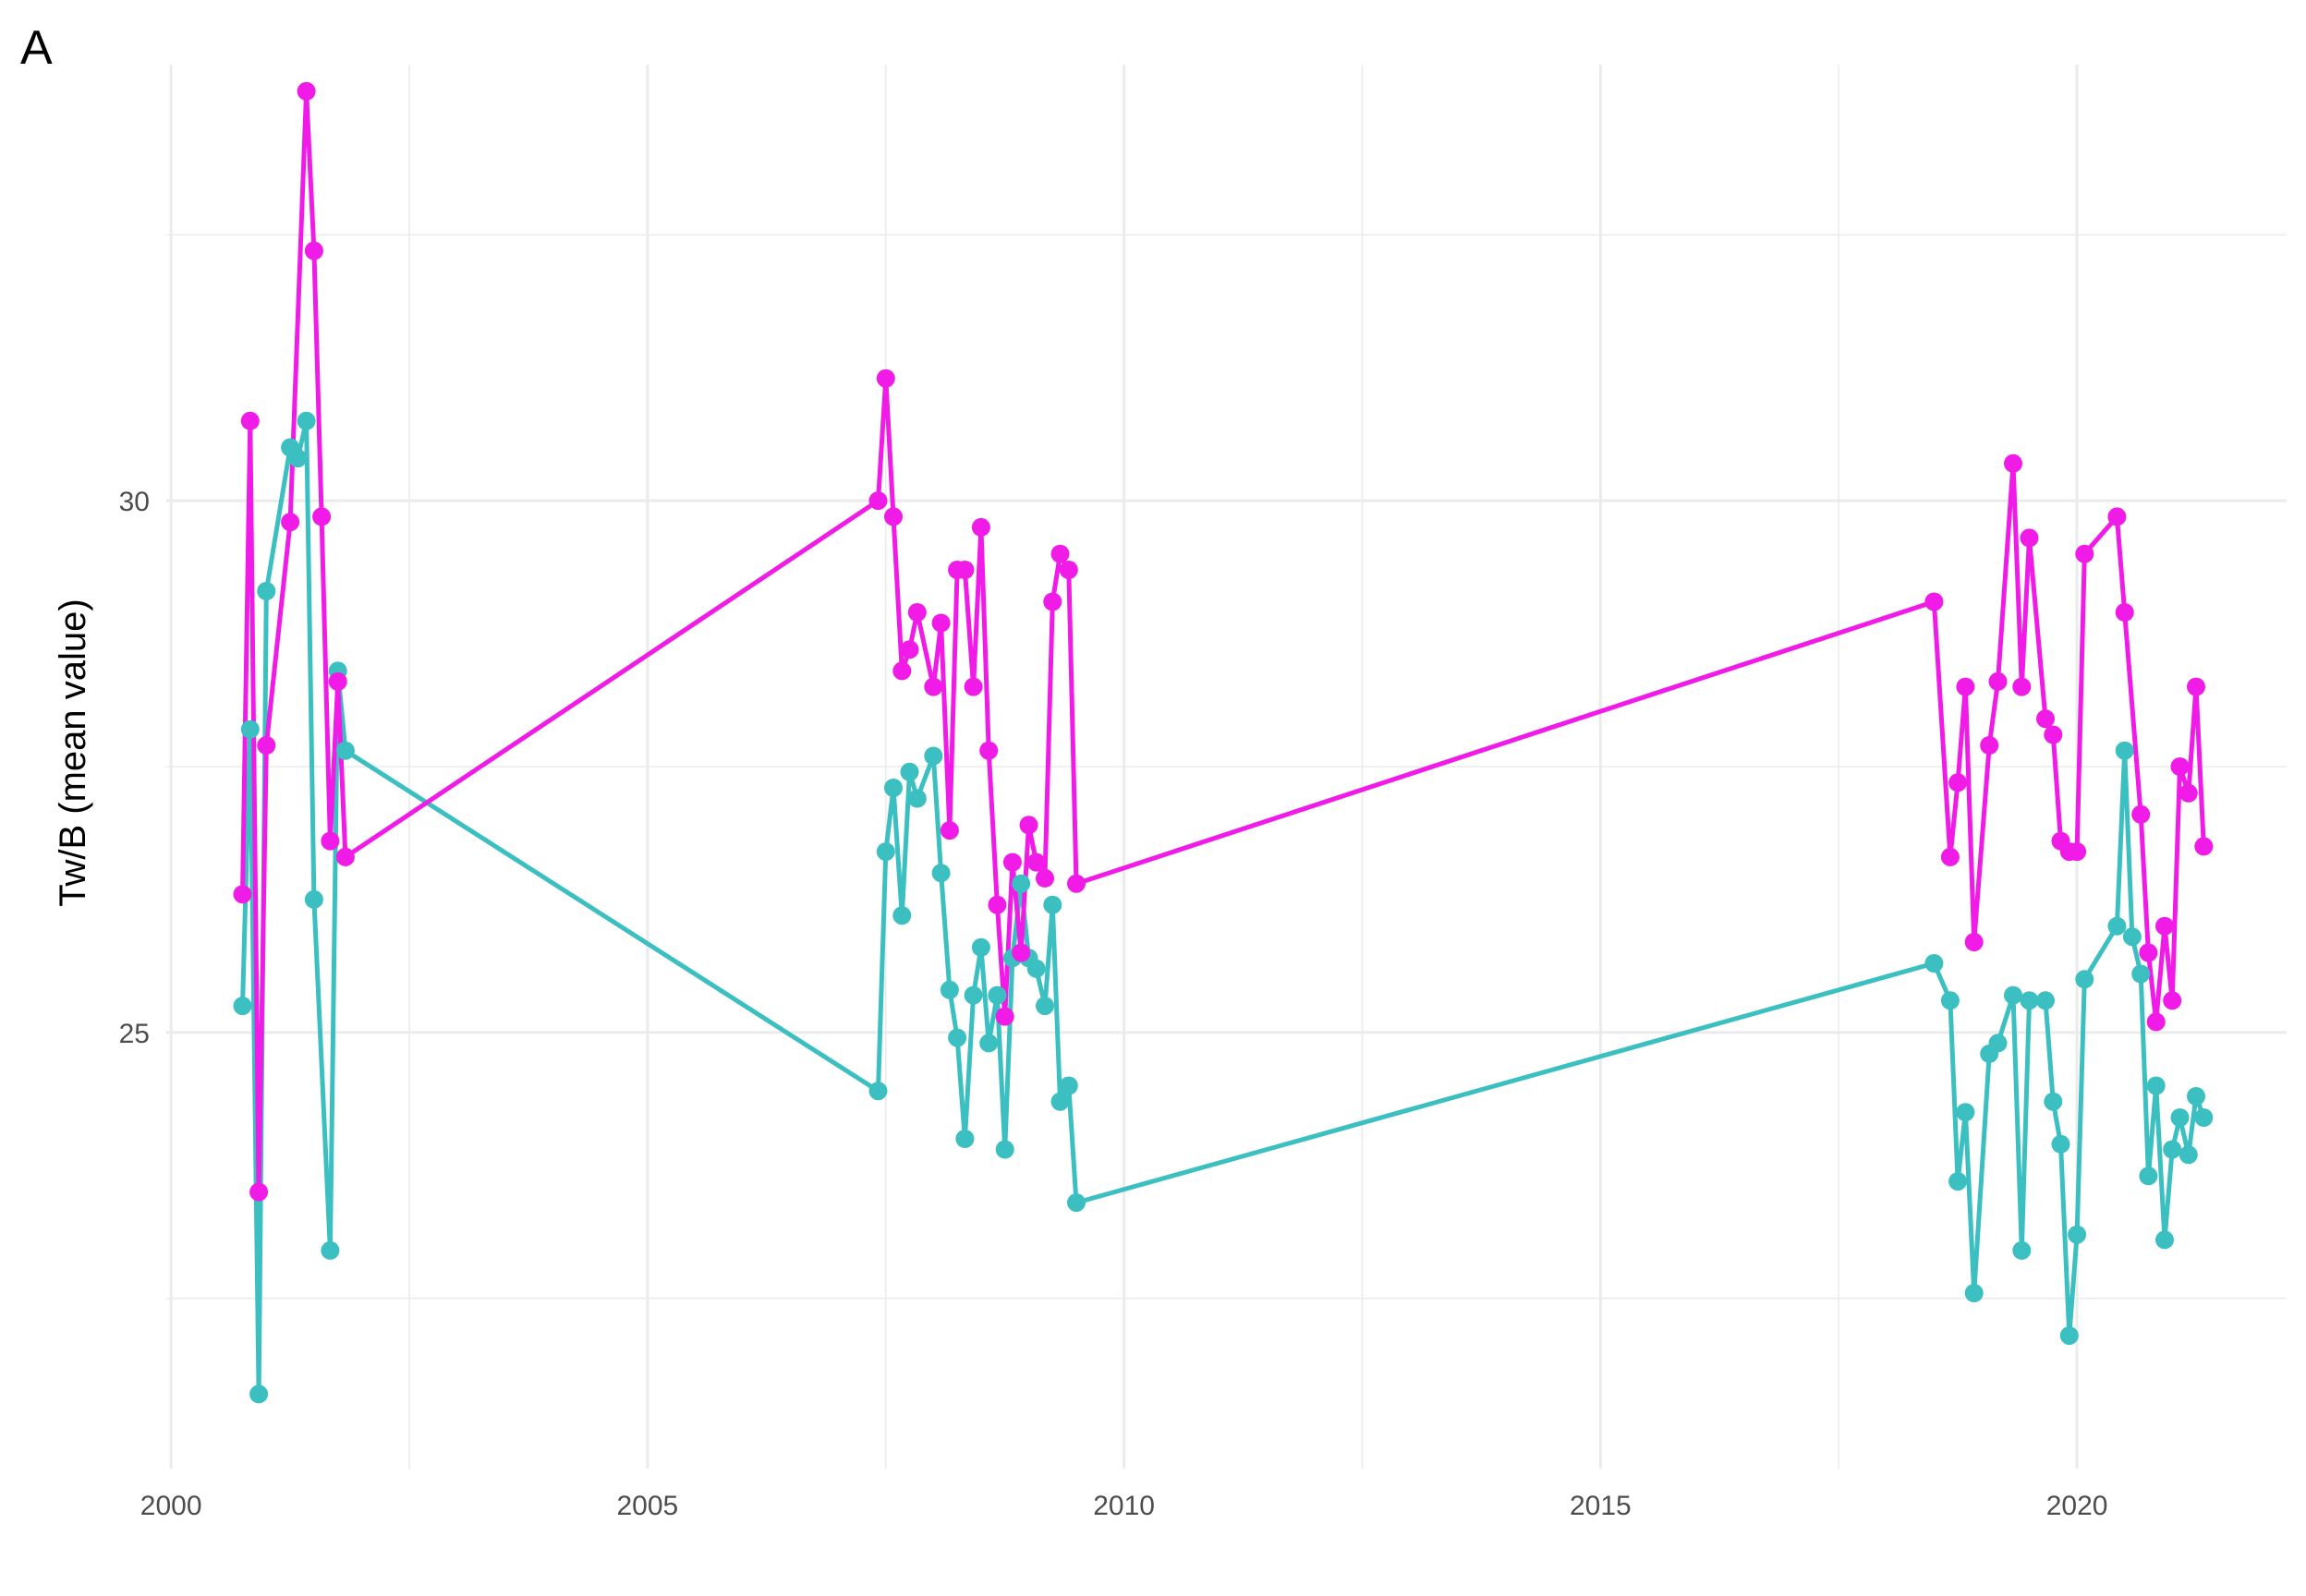 This screenshot has height=1596, width=2306. What do you see at coordinates (2077, 1506) in the screenshot?
I see `x-tick-label: 2020` at bounding box center [2077, 1506].